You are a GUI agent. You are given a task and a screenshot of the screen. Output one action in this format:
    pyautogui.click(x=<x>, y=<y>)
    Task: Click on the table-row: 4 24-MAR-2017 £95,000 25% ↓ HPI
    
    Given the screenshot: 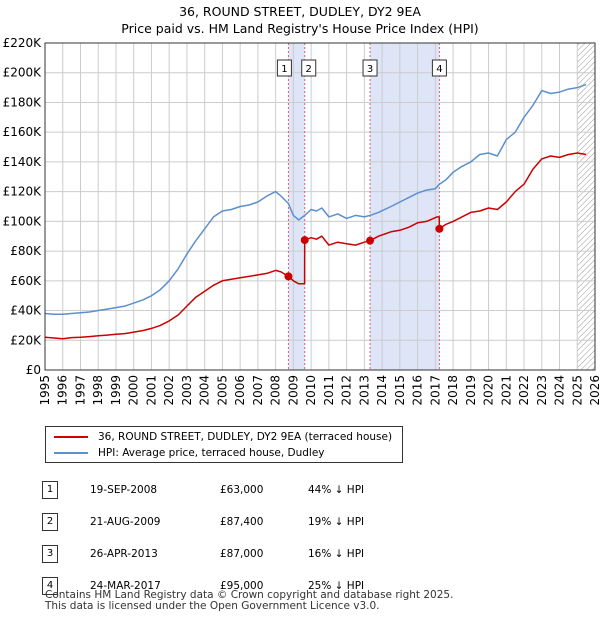 What is the action you would take?
    pyautogui.click(x=203, y=586)
    